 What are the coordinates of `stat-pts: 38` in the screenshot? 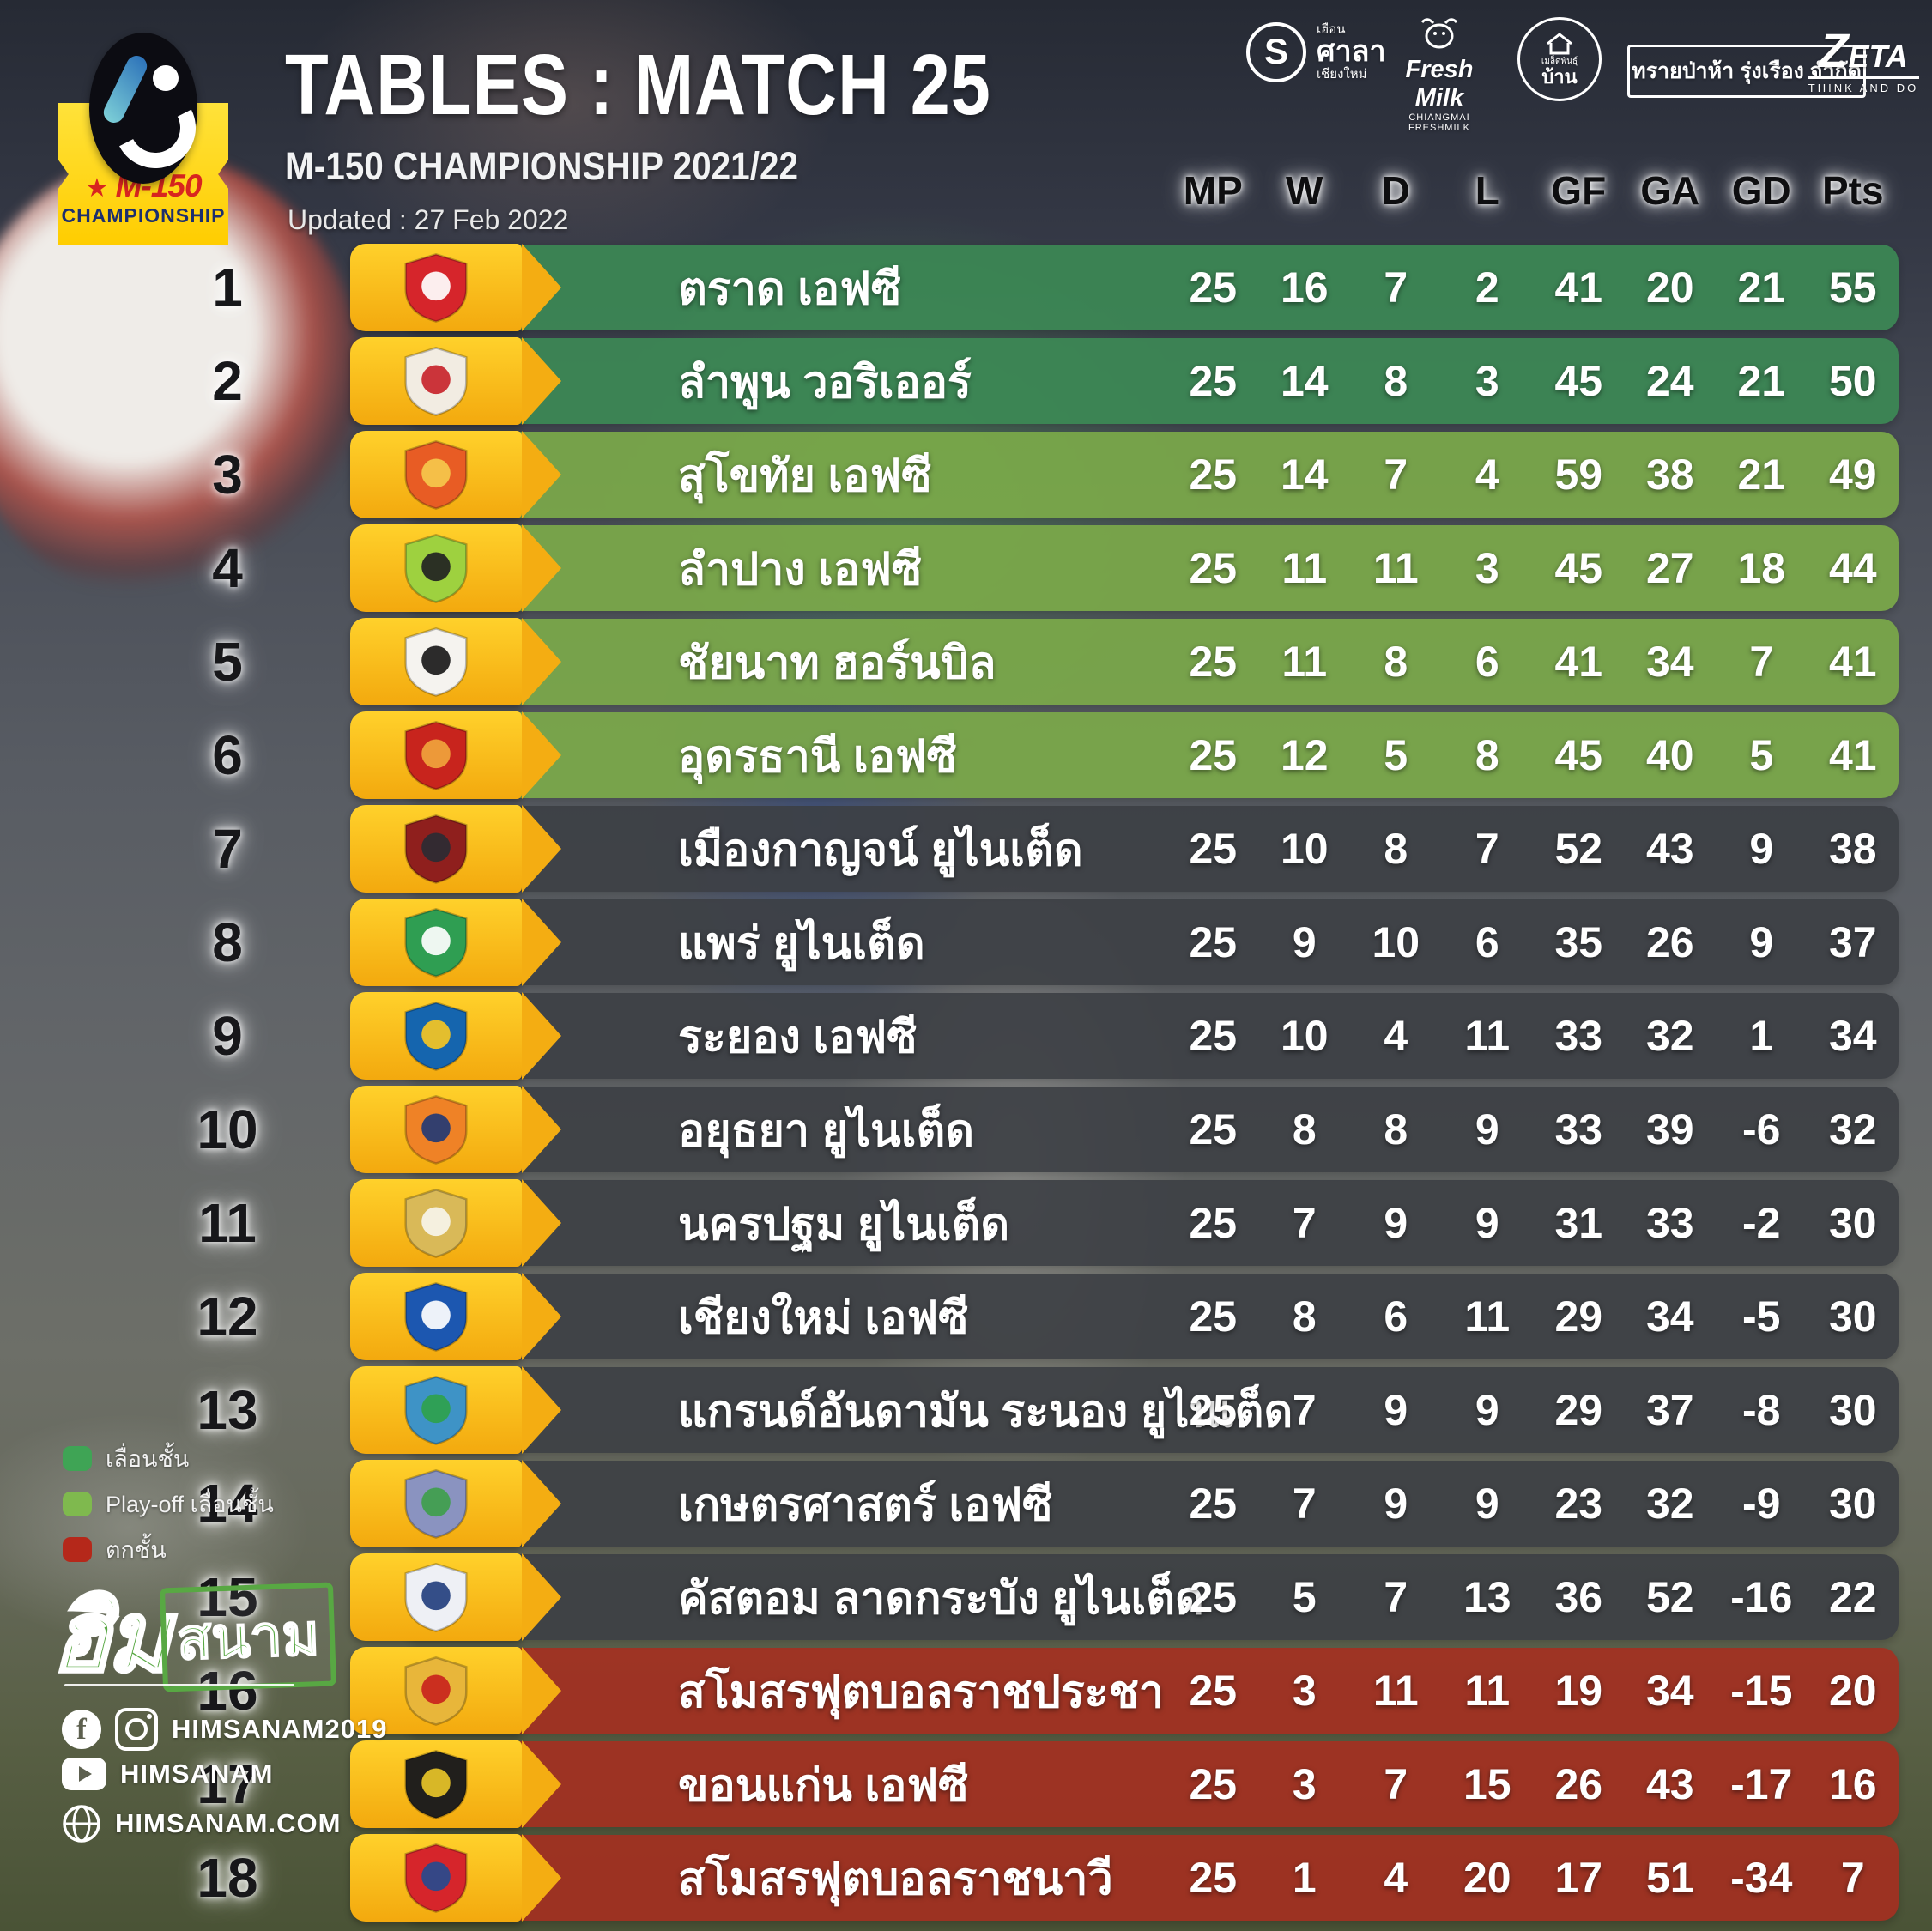 It's located at (1853, 849).